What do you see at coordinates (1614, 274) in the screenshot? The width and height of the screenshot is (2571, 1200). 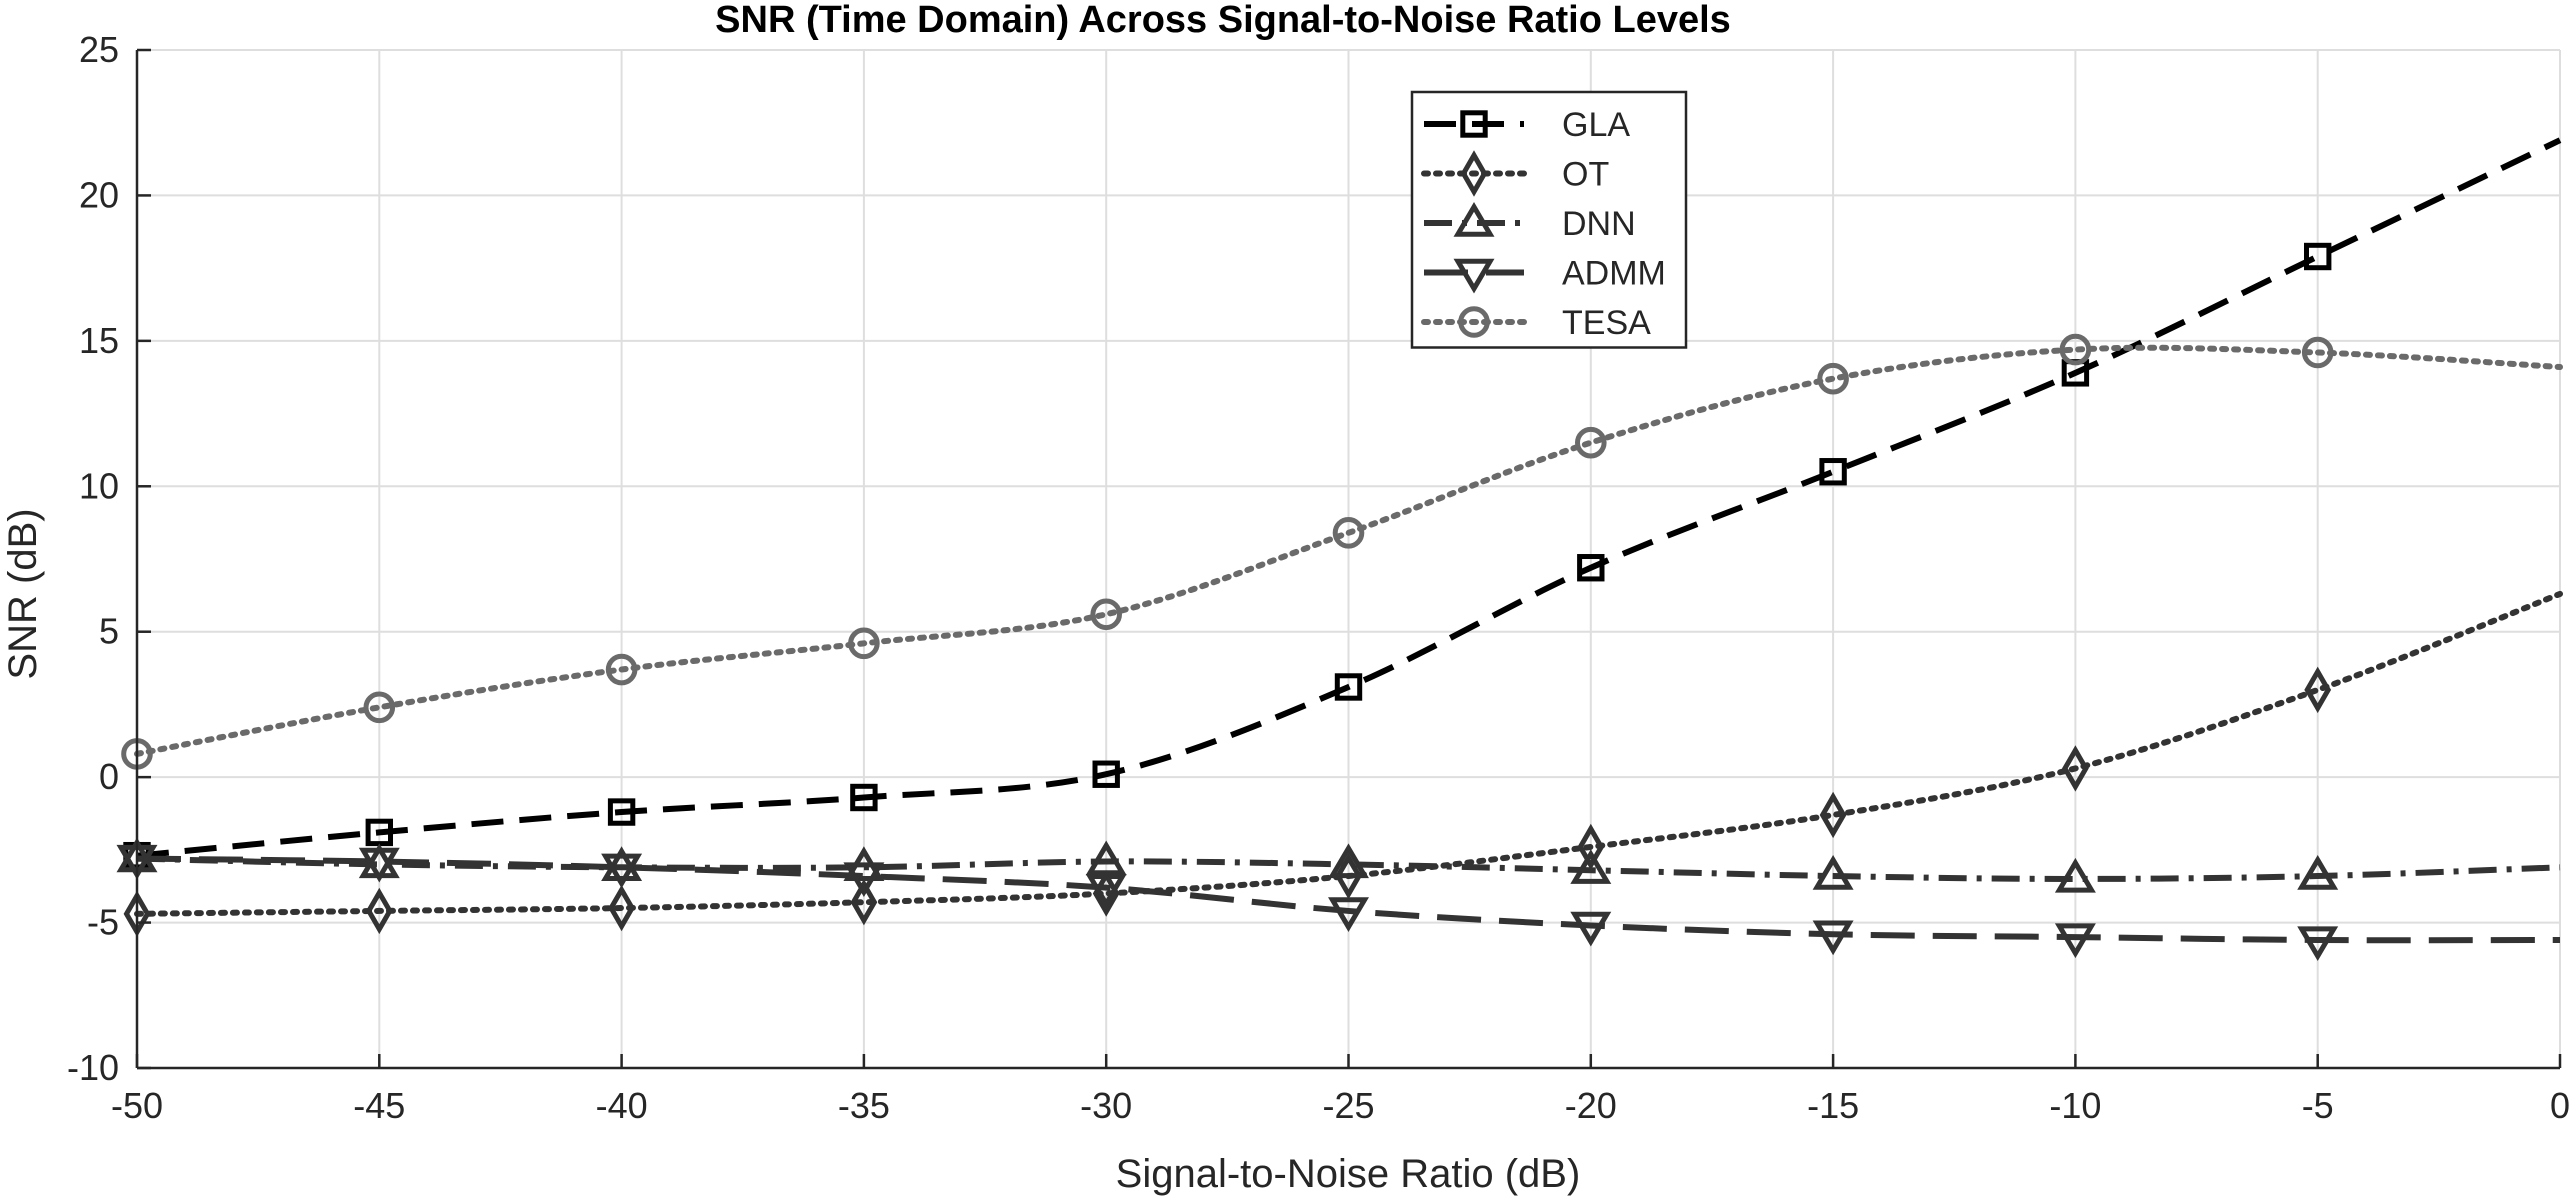 I see `legend-label-admm: ADMM` at bounding box center [1614, 274].